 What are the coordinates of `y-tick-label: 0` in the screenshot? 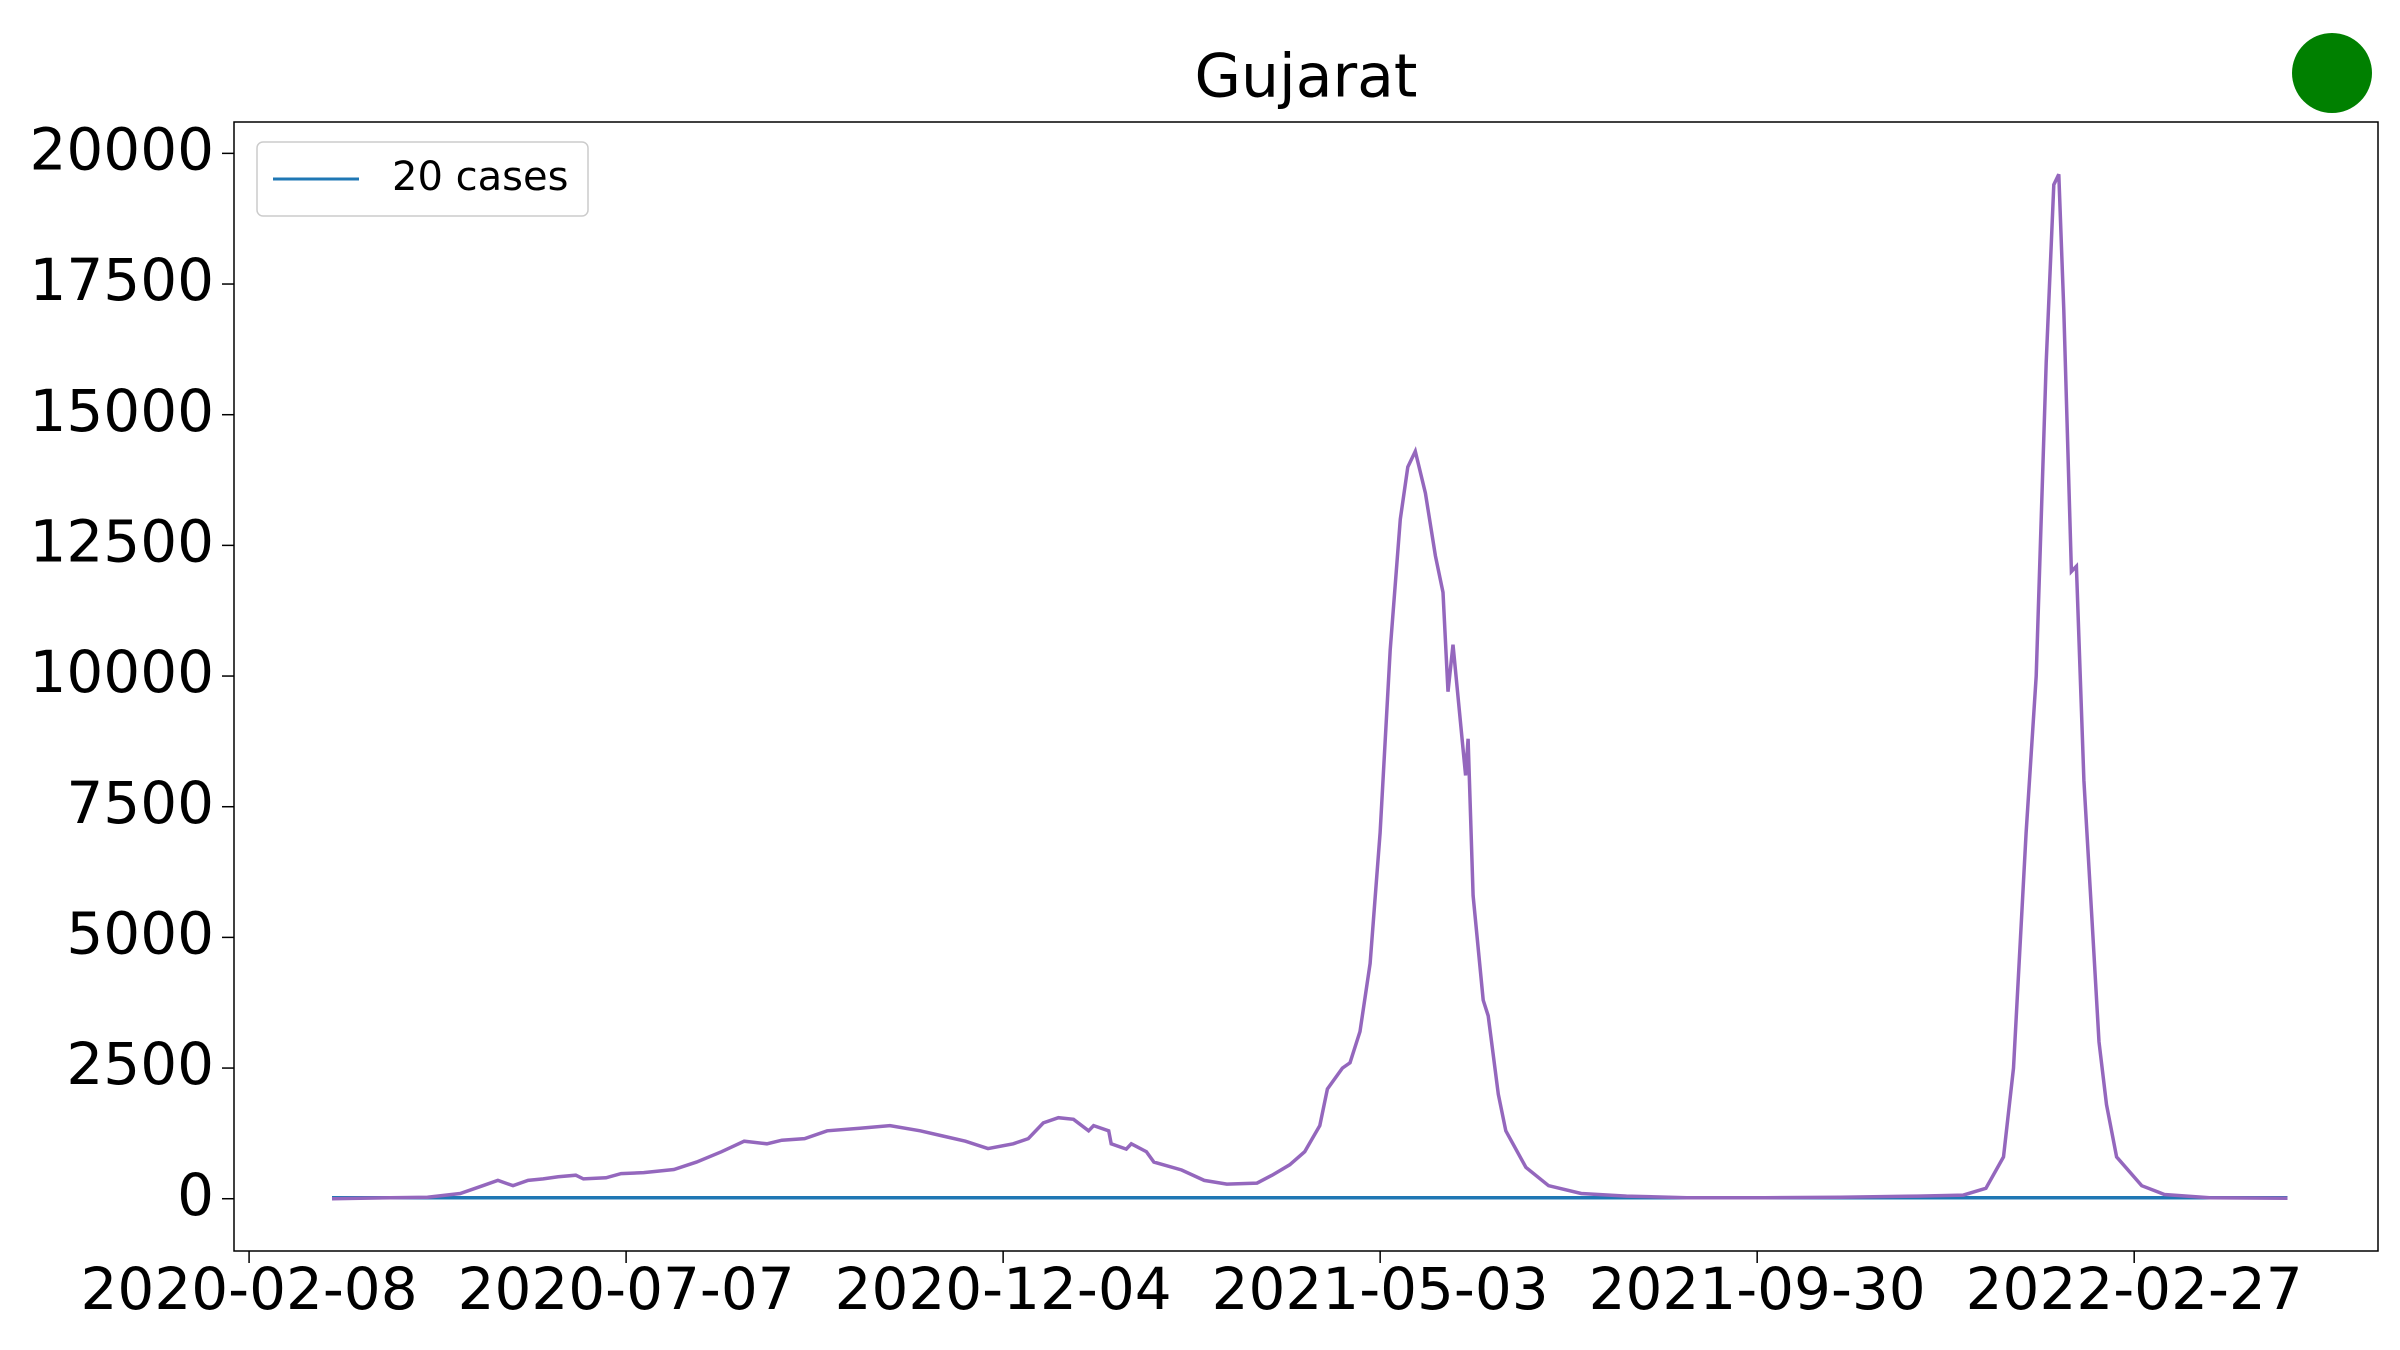 It's located at (195, 1195).